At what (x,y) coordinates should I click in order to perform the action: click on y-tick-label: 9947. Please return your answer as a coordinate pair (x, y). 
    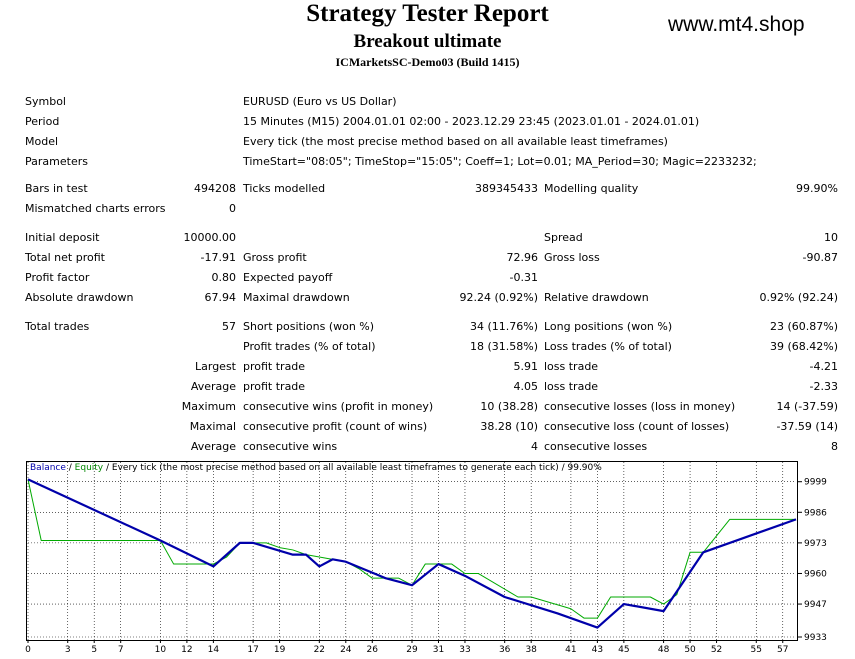
    Looking at the image, I should click on (815, 605).